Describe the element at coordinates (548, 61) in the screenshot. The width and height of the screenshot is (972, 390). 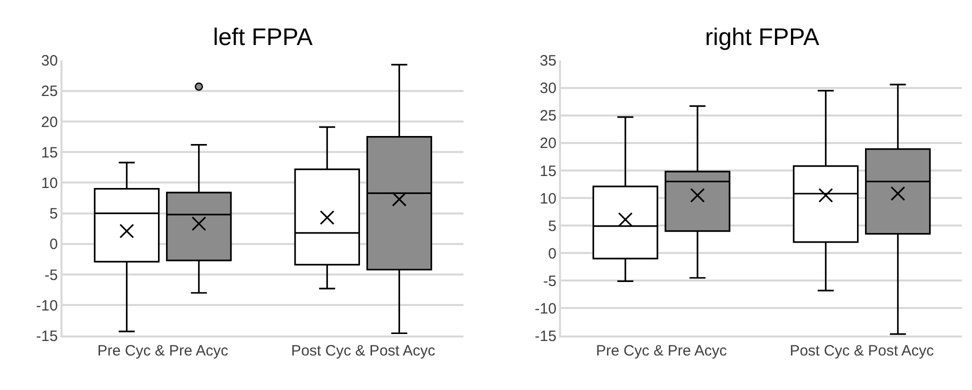
I see `y-tick-label: 35` at that location.